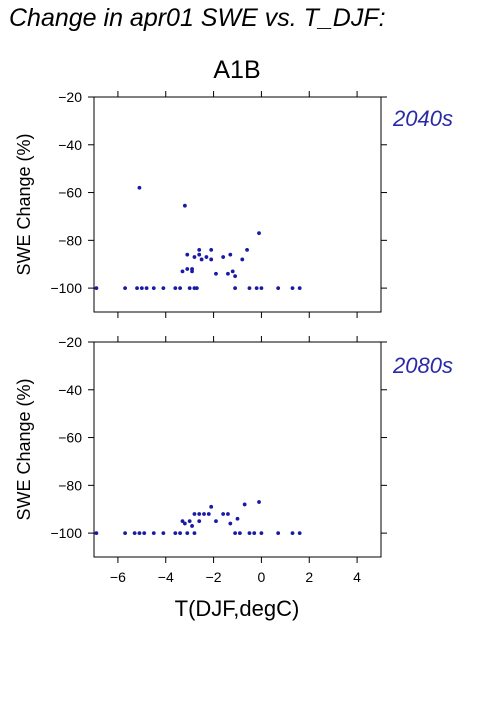 The image size is (501, 709). Describe the element at coordinates (237, 70) in the screenshot. I see `scenario-title: A1B` at that location.